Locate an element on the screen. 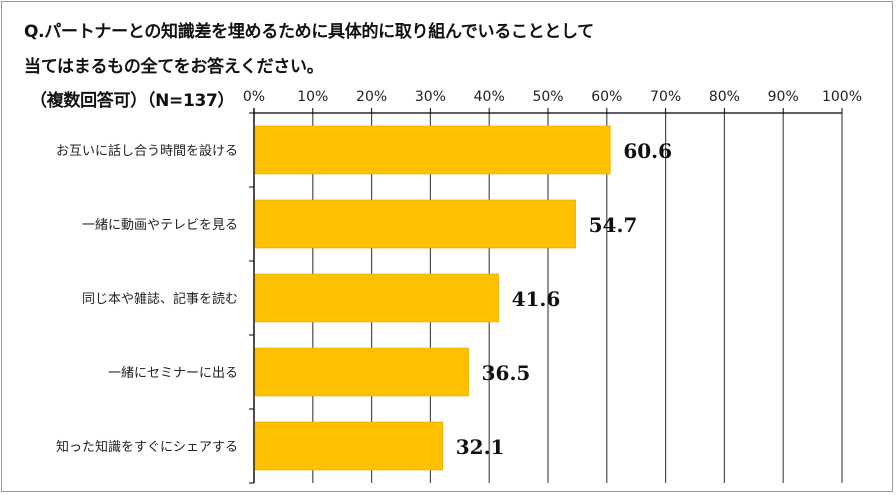 This screenshot has height=495, width=896. value-label-1: 60.6 is located at coordinates (647, 151).